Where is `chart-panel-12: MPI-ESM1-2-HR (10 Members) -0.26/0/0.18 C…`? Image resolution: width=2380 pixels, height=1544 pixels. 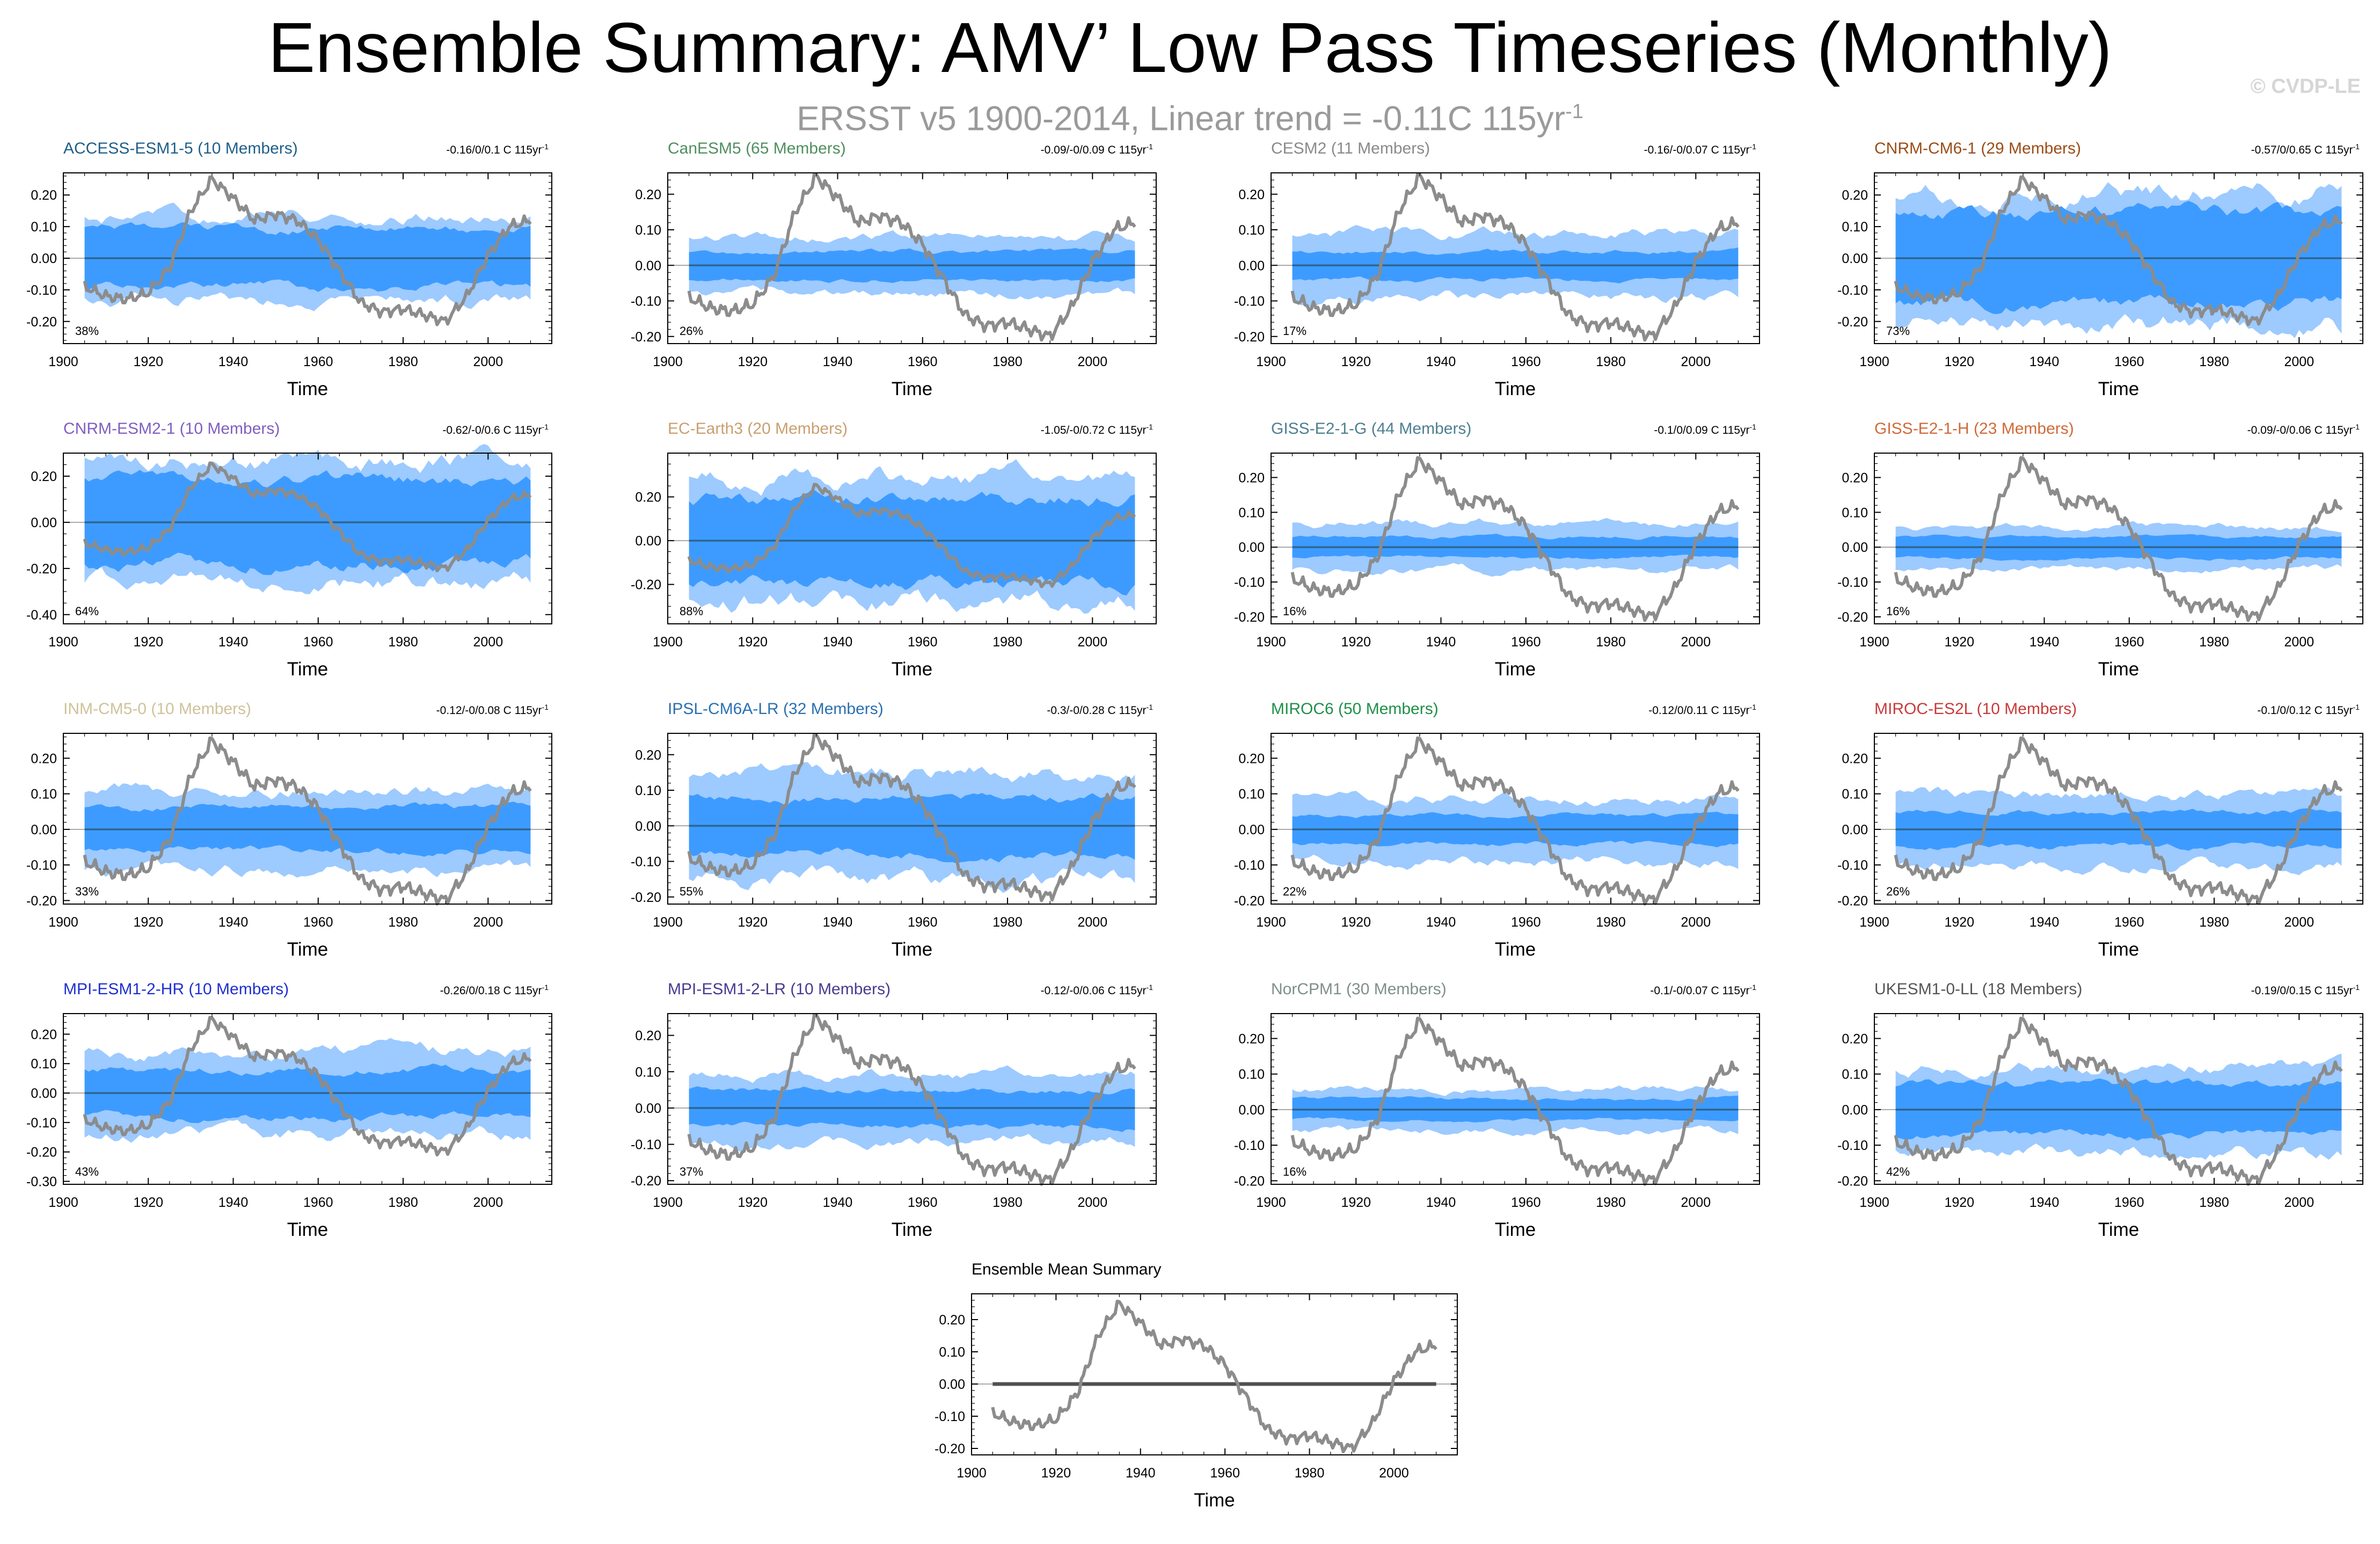 chart-panel-12: MPI-ESM1-2-HR (10 Members) -0.26/0/0.18 C… is located at coordinates (289, 1110).